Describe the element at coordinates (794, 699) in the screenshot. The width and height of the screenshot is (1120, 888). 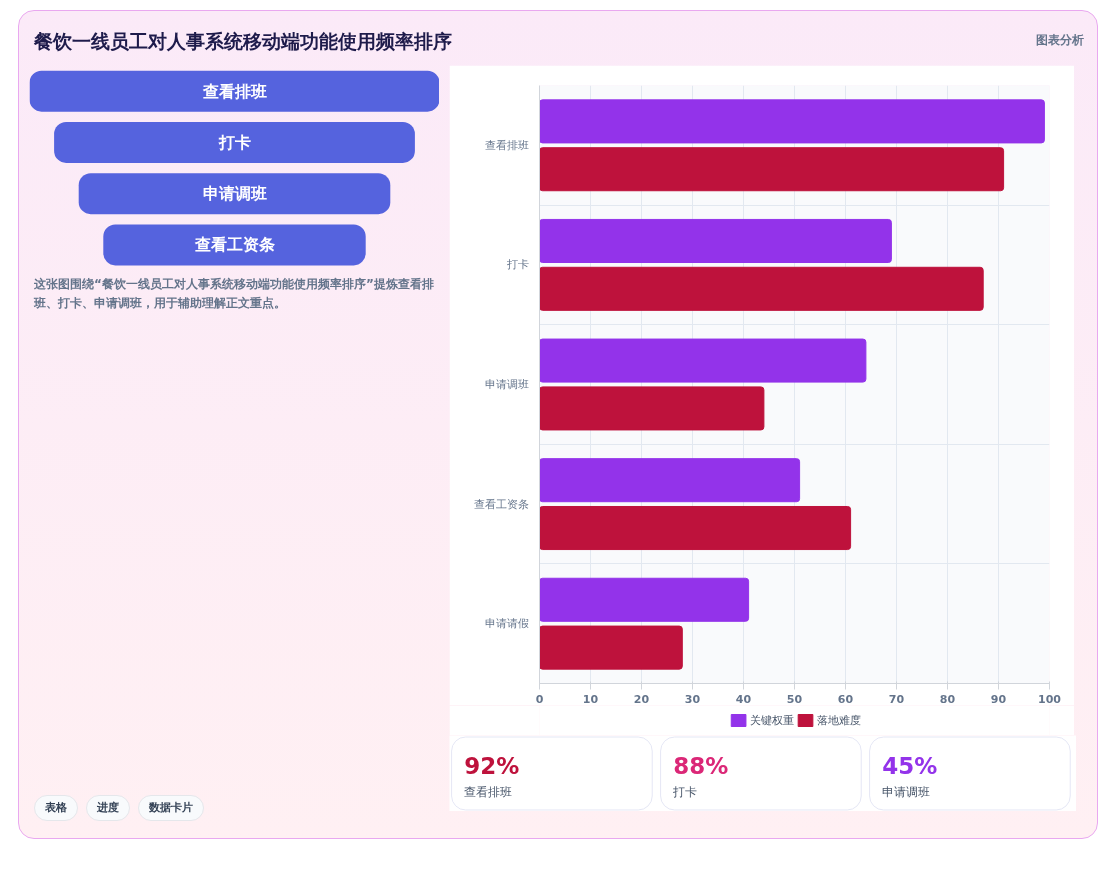
I see `x-tick-label: 50` at that location.